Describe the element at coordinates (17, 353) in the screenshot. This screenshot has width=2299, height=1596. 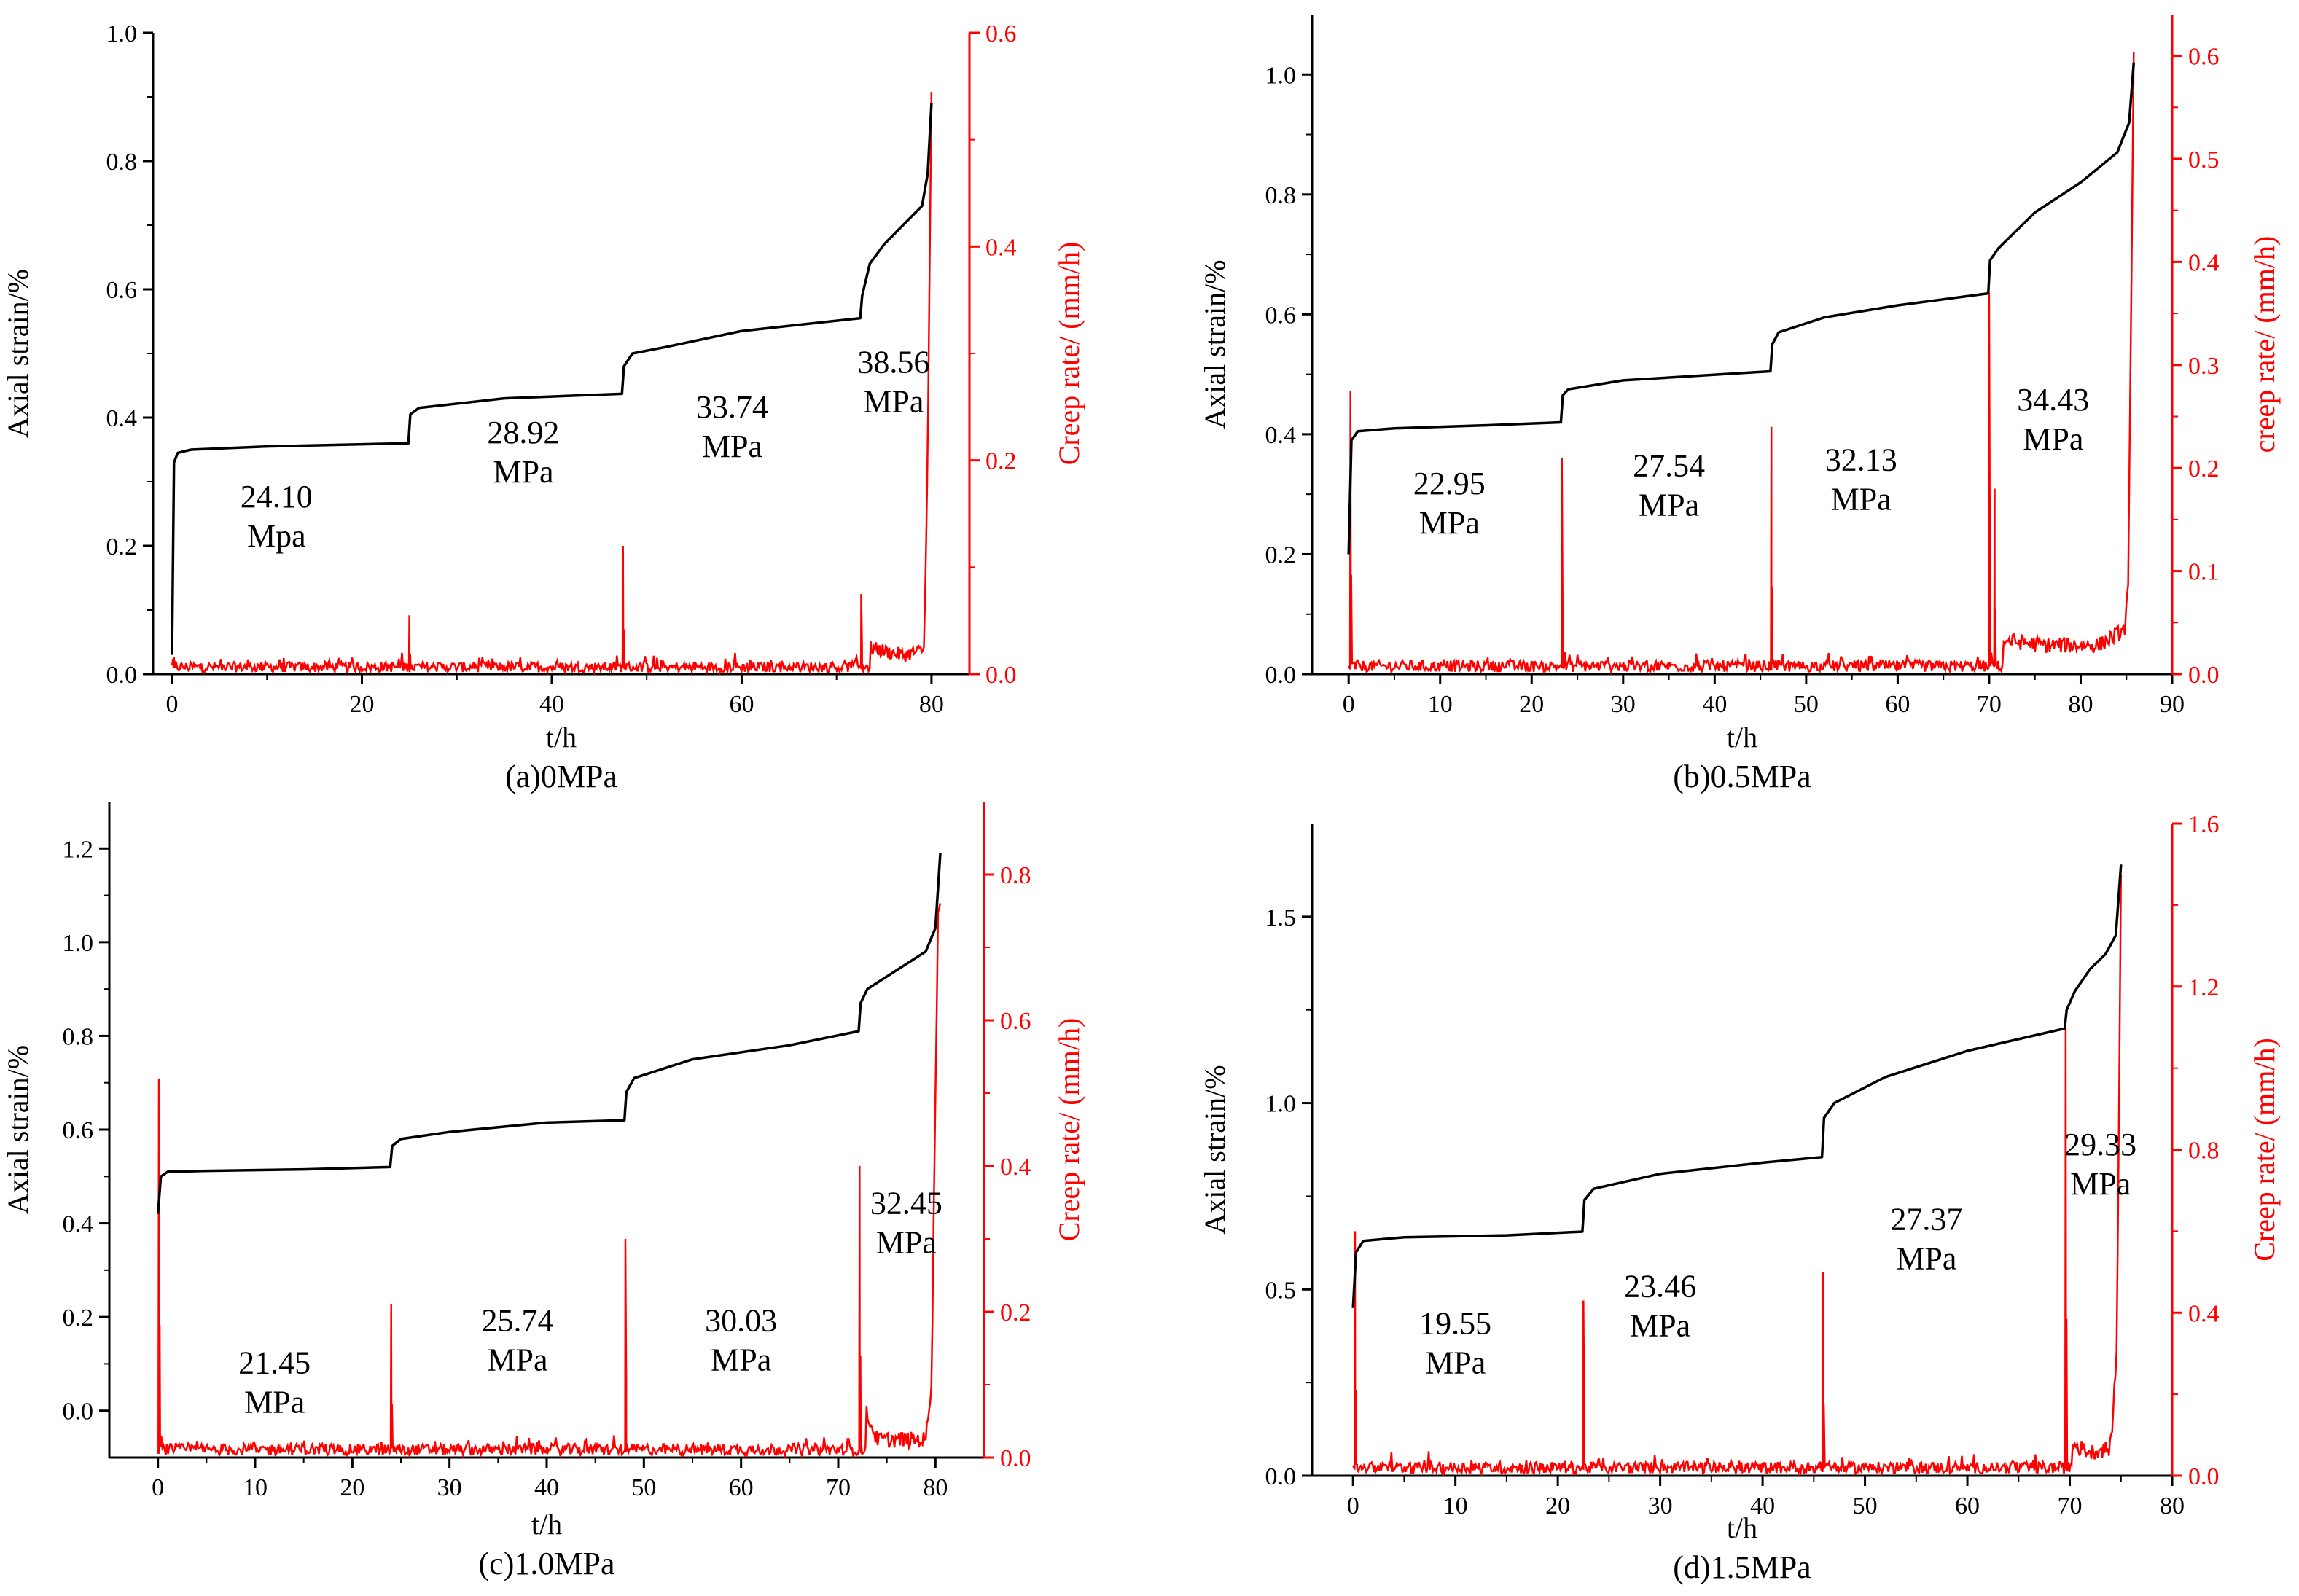
I see `panel-a-y-axis-title: Axial strain/%` at that location.